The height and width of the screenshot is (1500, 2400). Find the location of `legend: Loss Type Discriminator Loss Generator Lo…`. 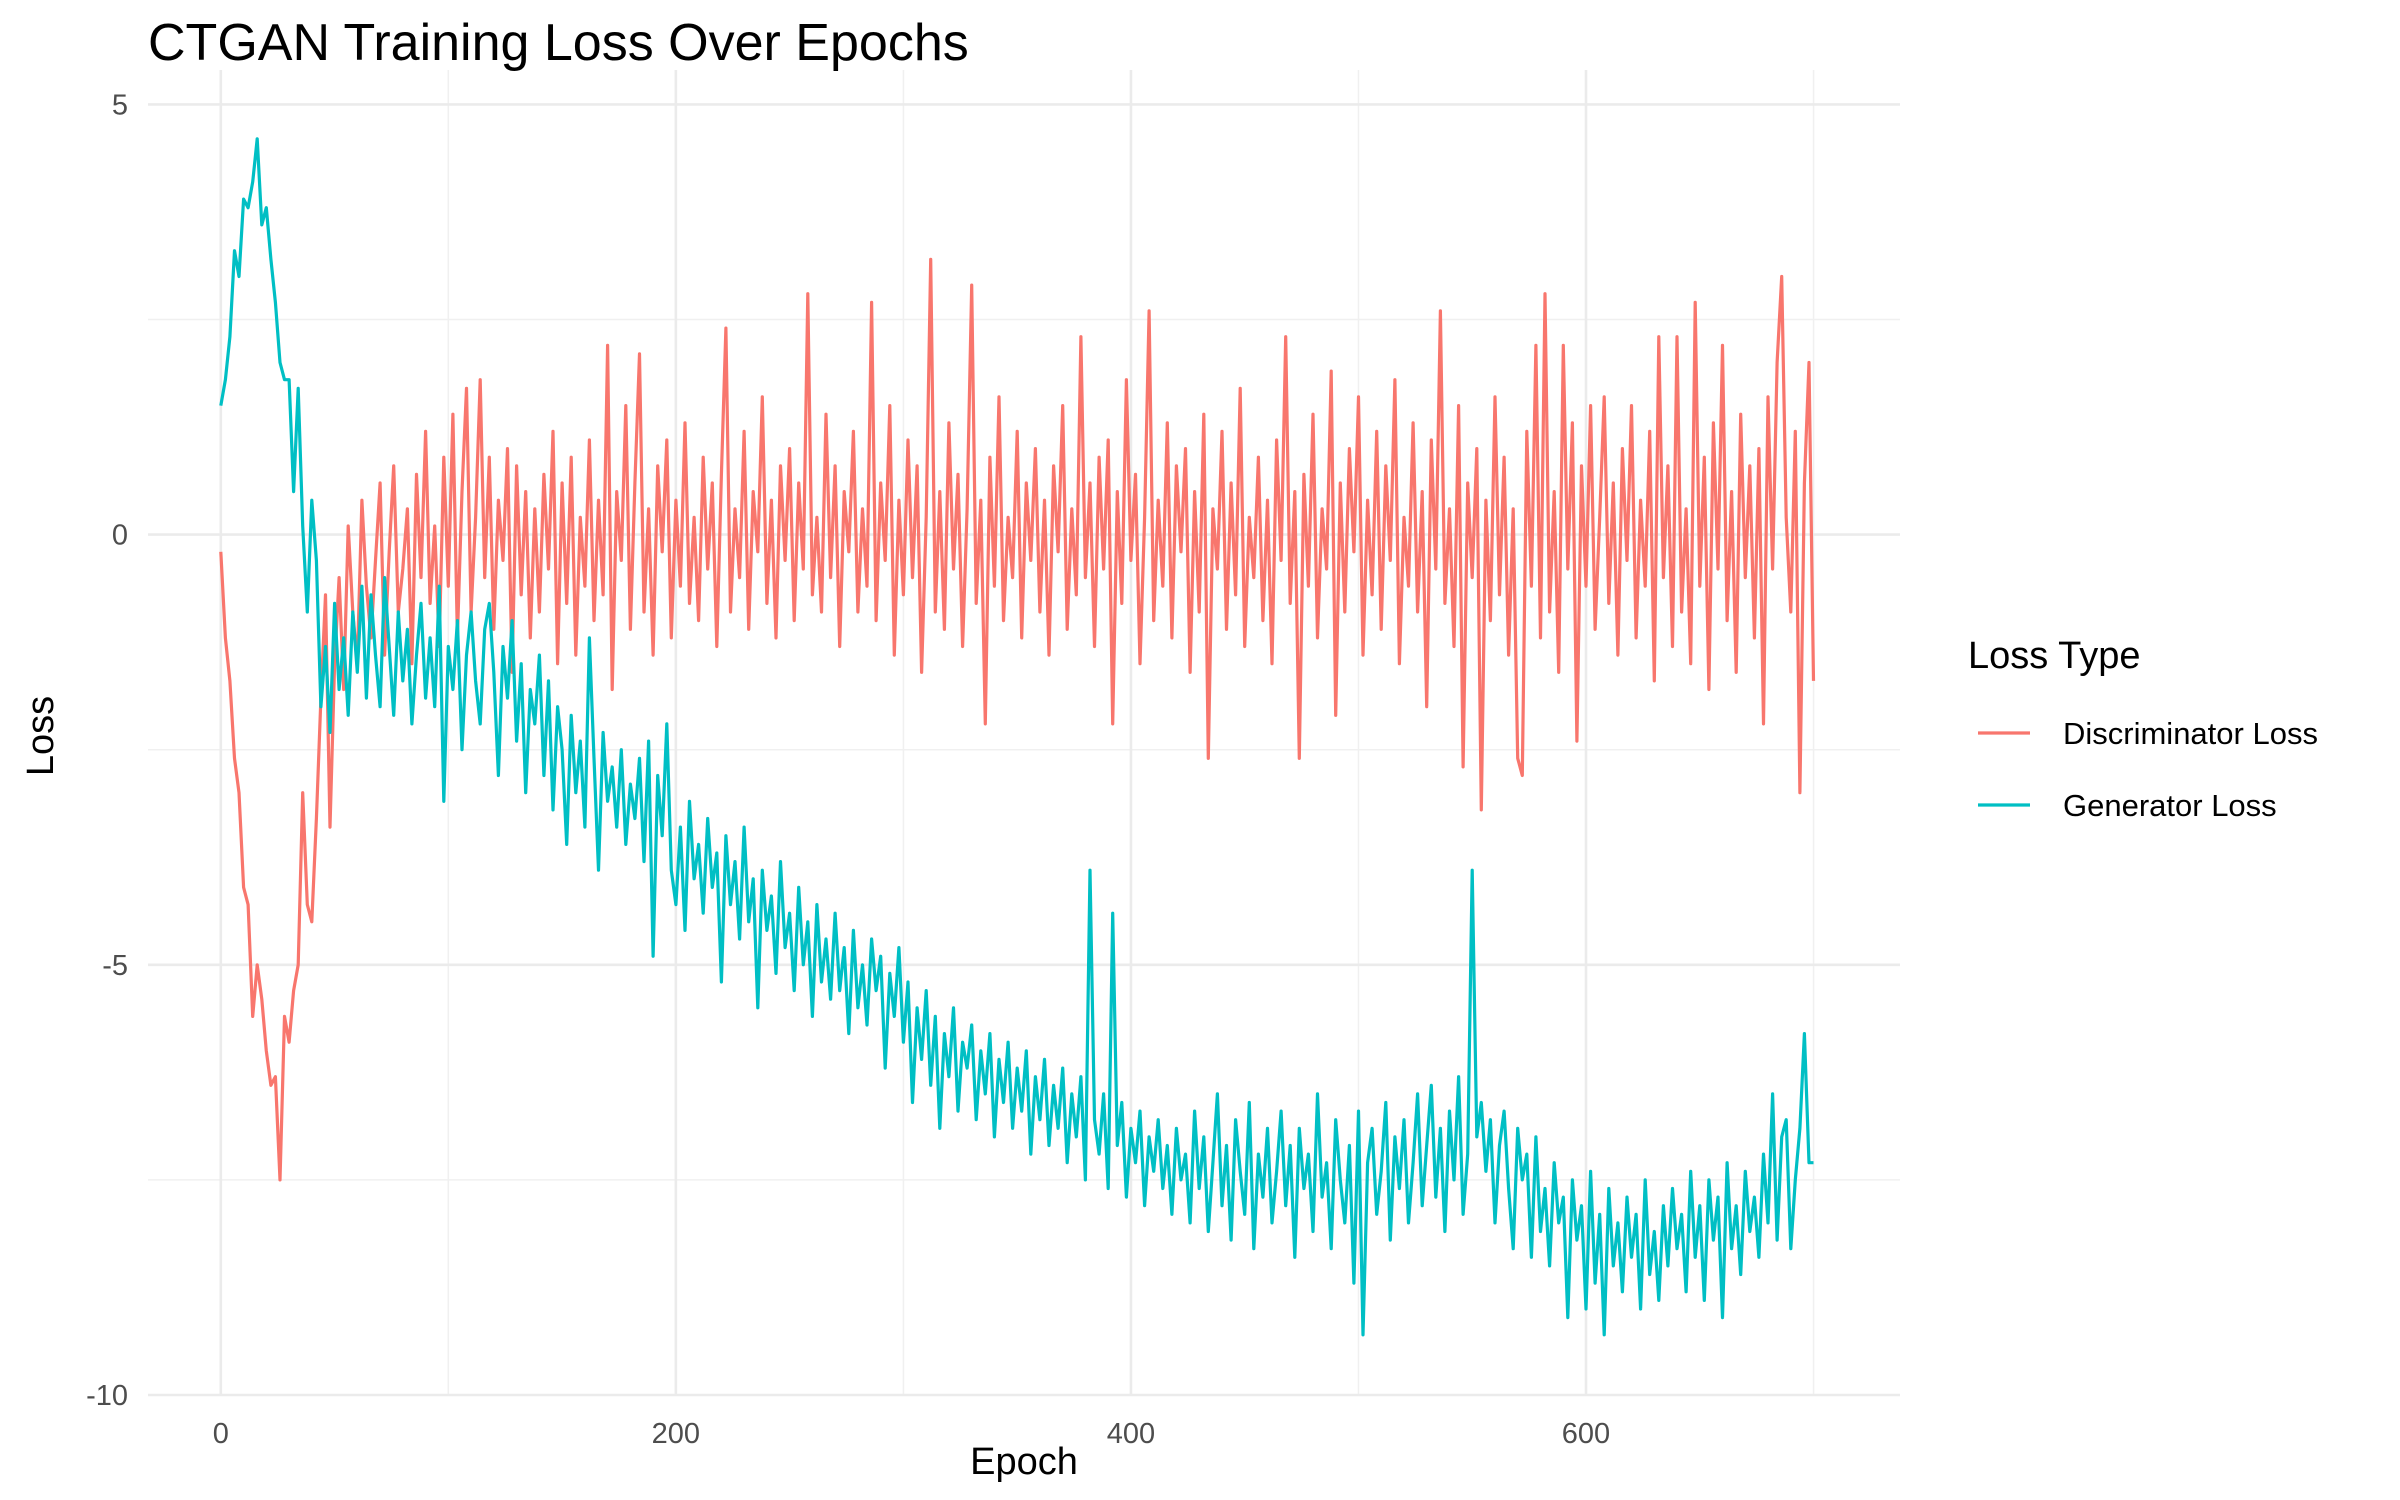

legend: Loss Type Discriminator Loss Generator Lo… is located at coordinates (2143, 729).